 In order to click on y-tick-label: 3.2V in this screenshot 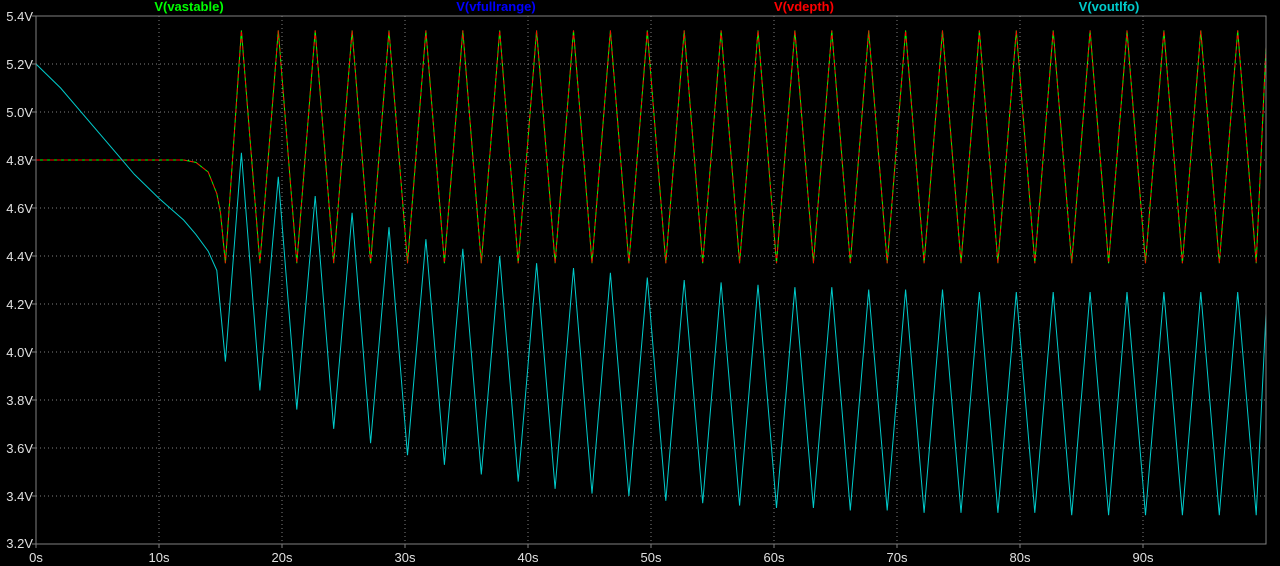, I will do `click(19, 543)`.